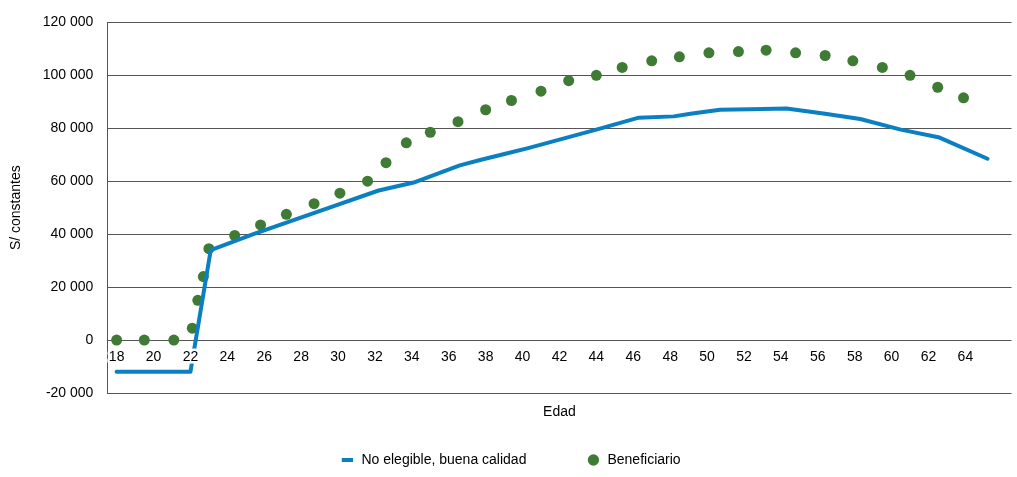 The width and height of the screenshot is (1017, 477). I want to click on x-tick-label: 64, so click(965, 355).